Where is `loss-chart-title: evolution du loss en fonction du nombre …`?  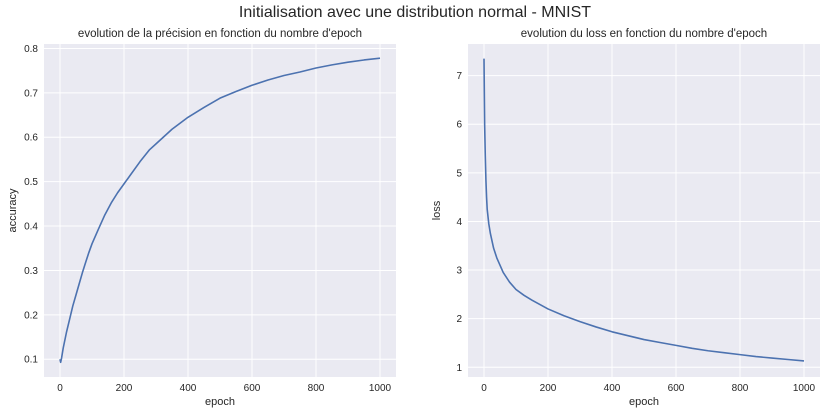
loss-chart-title: evolution du loss en fonction du nombre … is located at coordinates (644, 34).